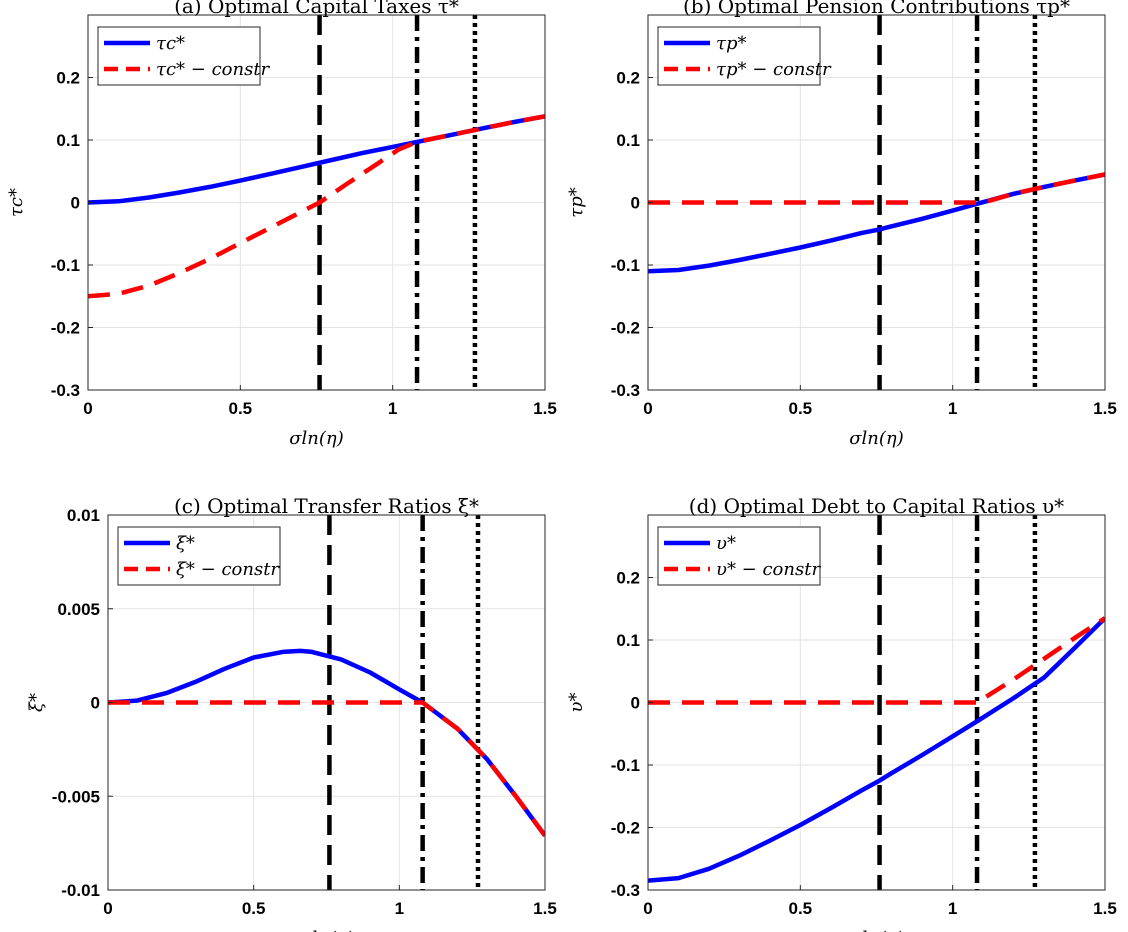  I want to click on y-axis-label: τp*, so click(576, 202).